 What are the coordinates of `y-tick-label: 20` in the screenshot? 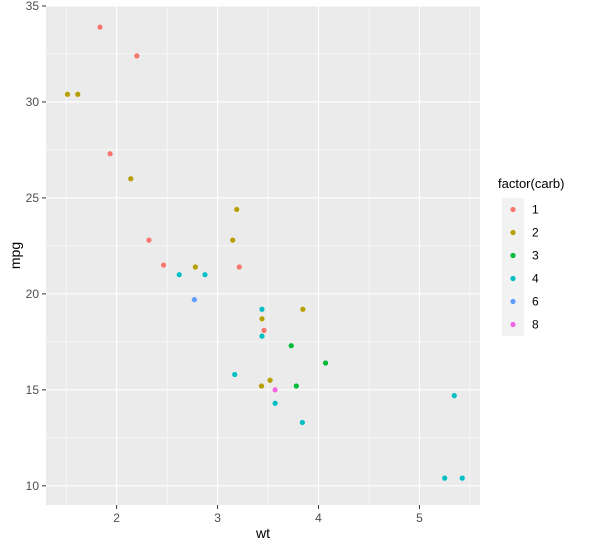 It's located at (33, 294).